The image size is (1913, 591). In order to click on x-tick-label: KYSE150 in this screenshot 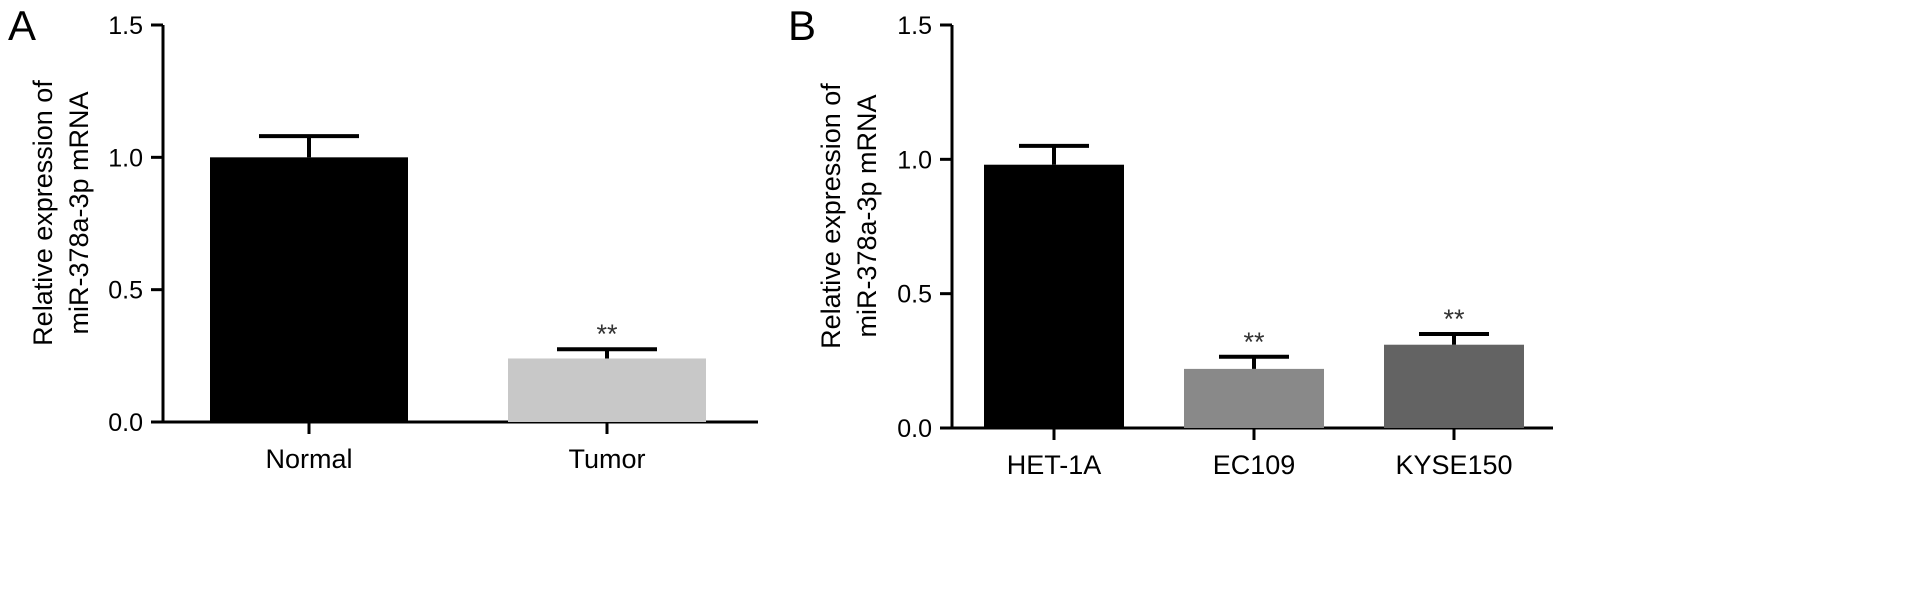, I will do `click(1453, 465)`.